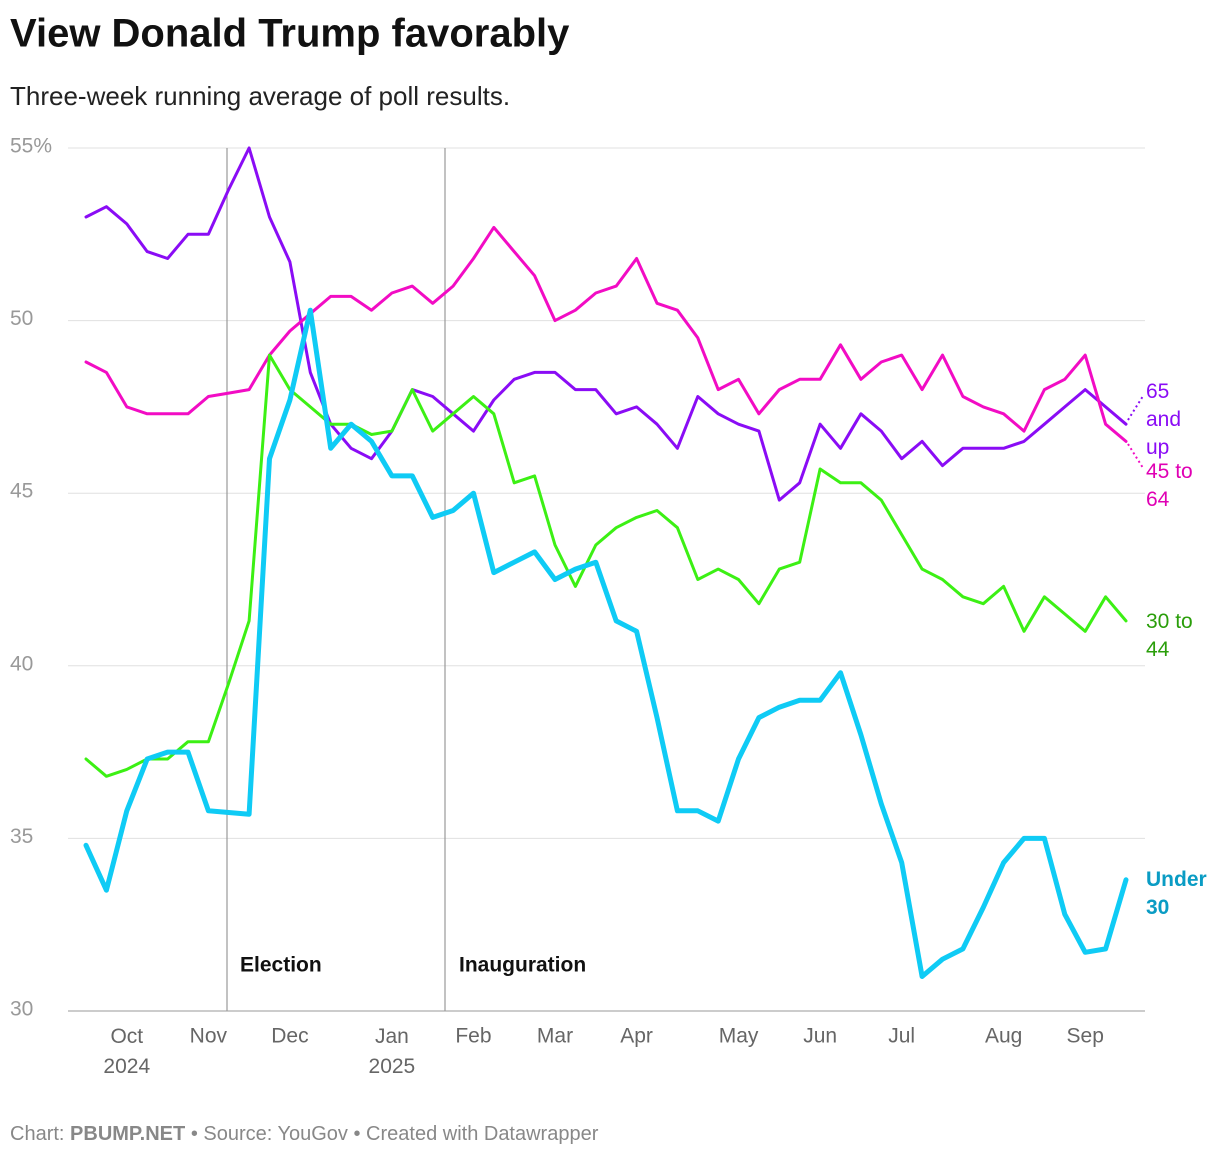 The height and width of the screenshot is (1158, 1220). What do you see at coordinates (209, 1036) in the screenshot?
I see `x-tick-label: Nov` at bounding box center [209, 1036].